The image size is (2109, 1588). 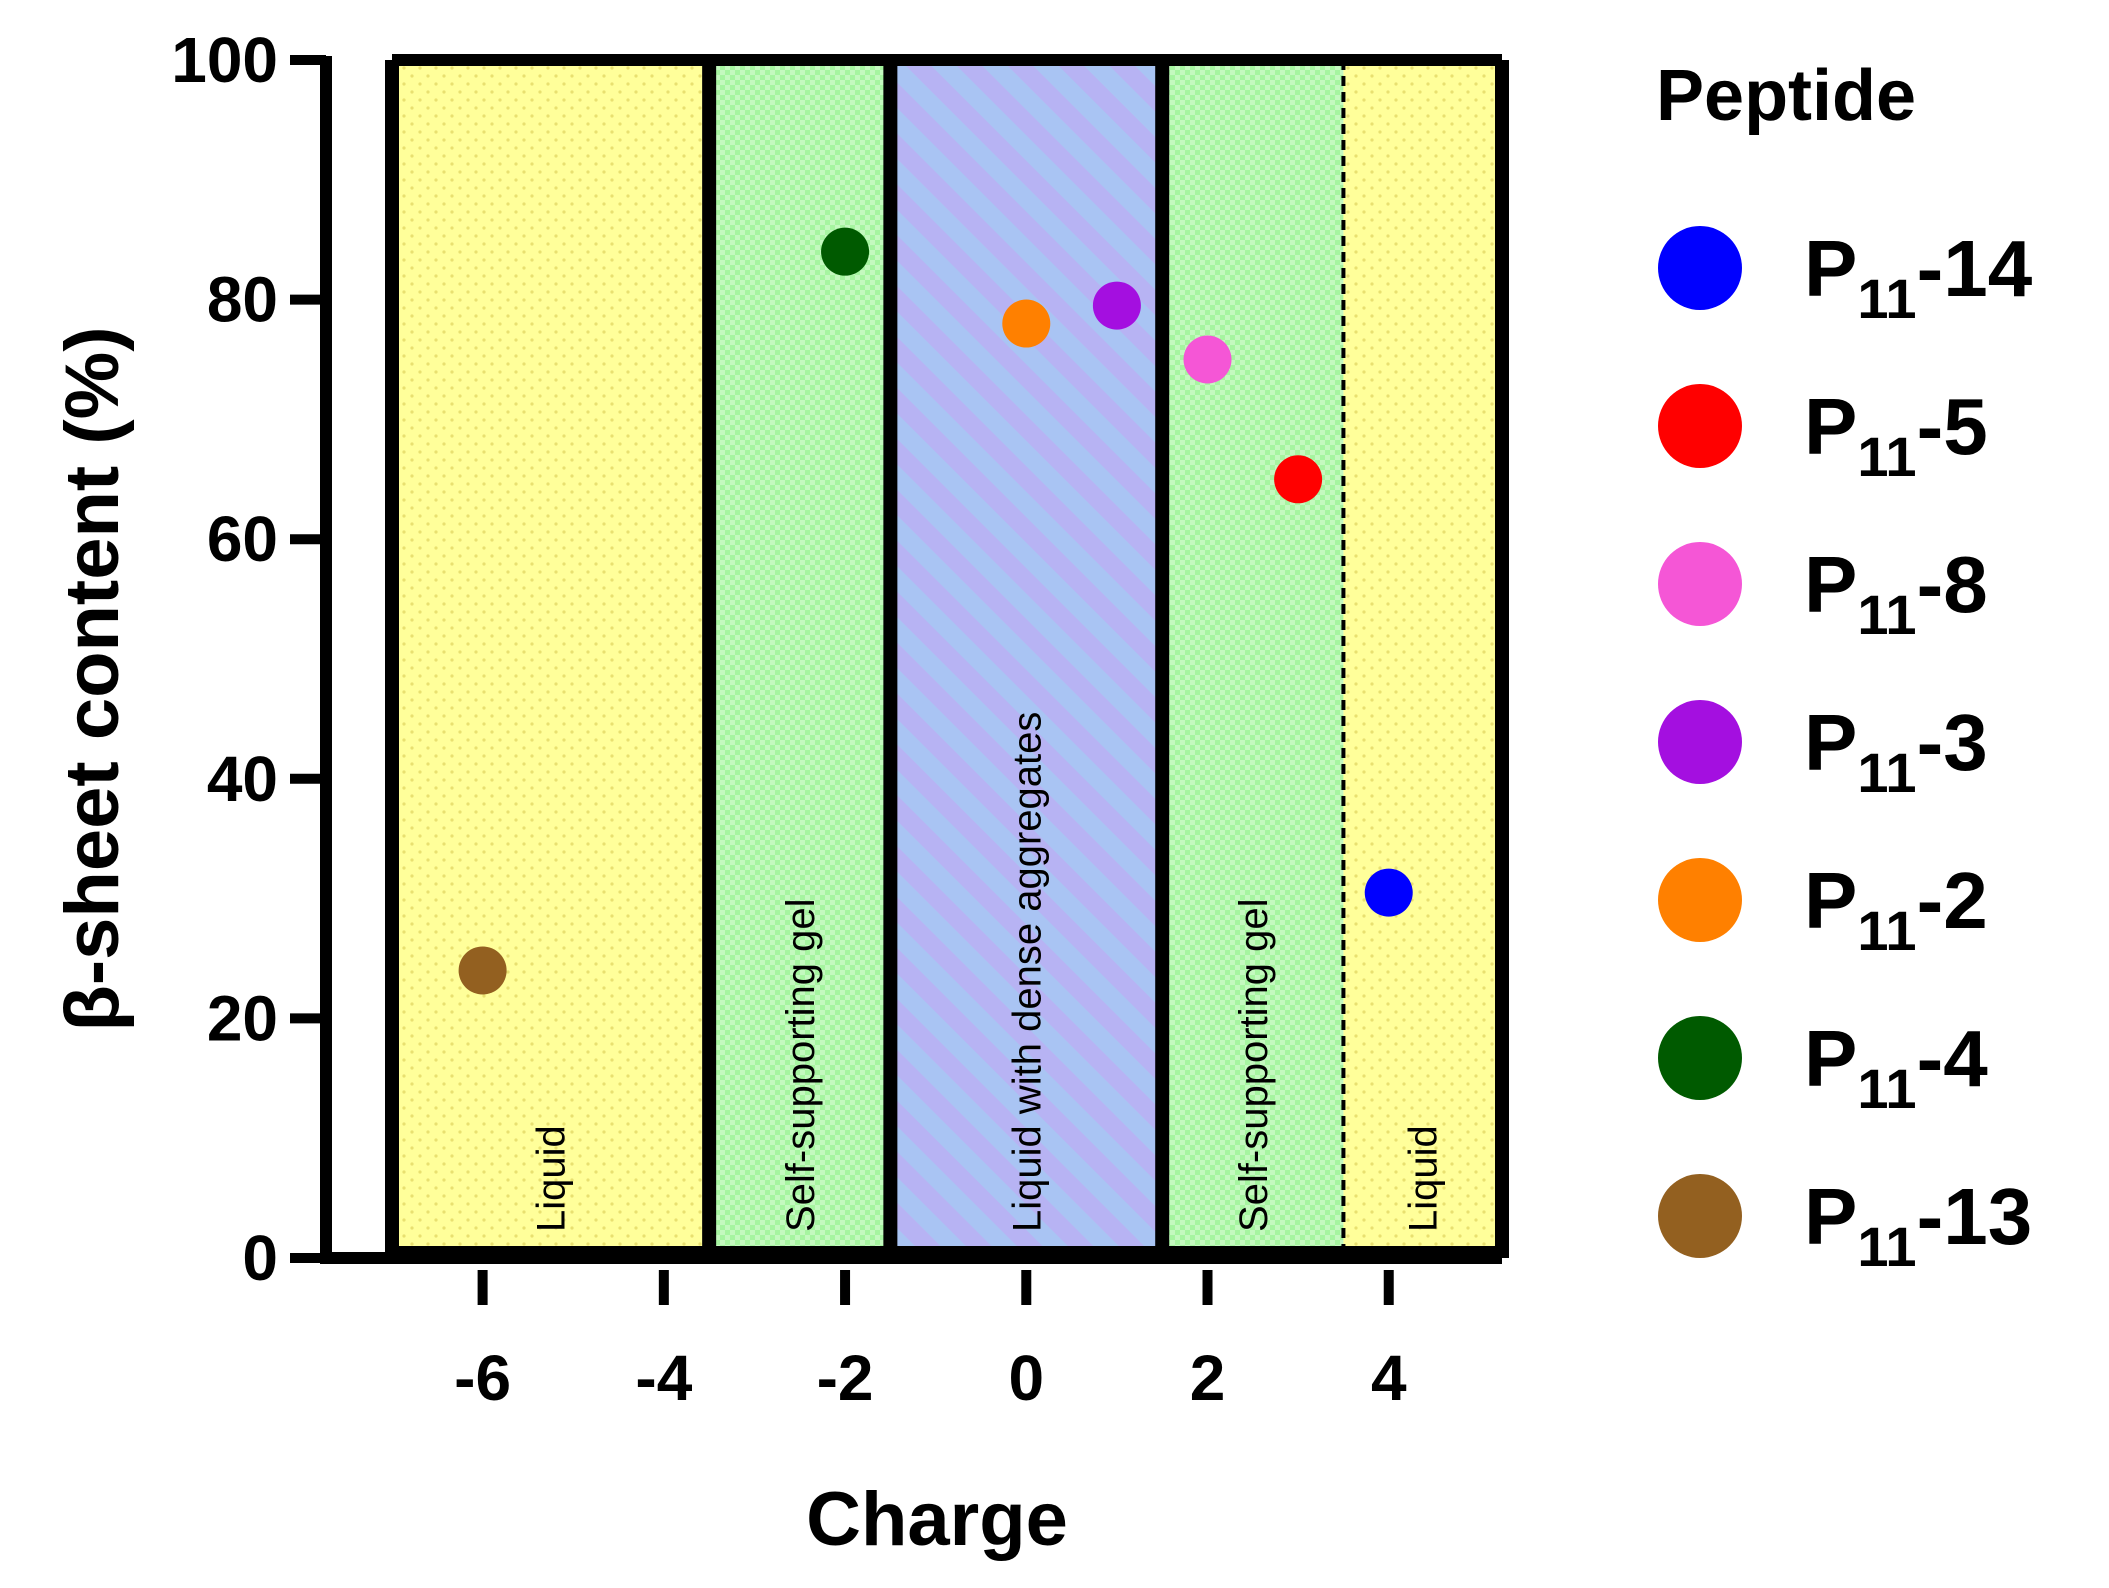 I want to click on x-axis-title: Charge, so click(x=937, y=1519).